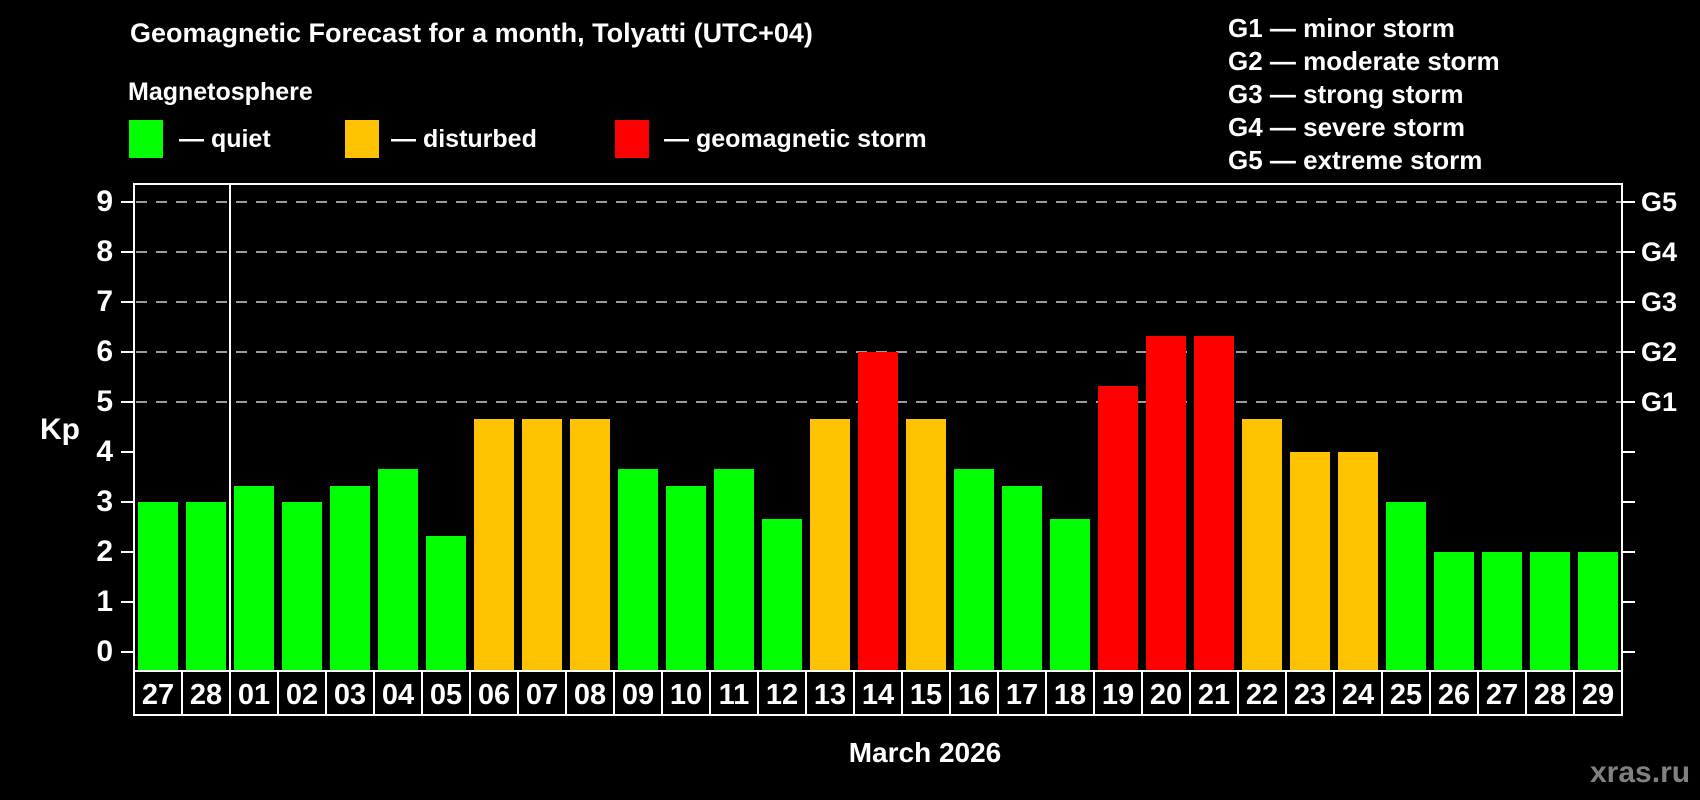 This screenshot has height=800, width=1700. What do you see at coordinates (104, 451) in the screenshot?
I see `y-axis-label: 4` at bounding box center [104, 451].